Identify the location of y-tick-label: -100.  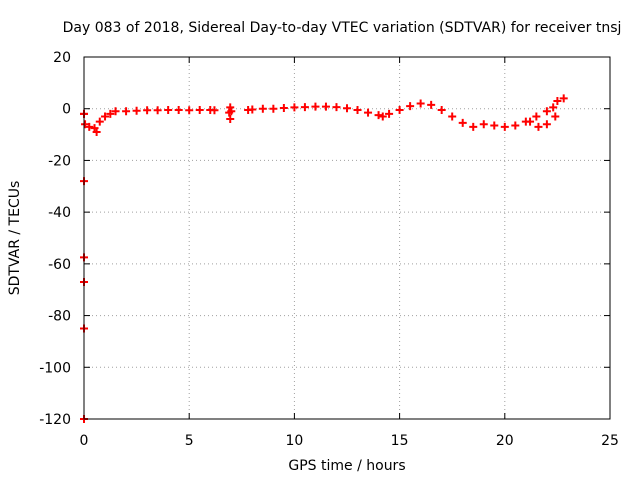
(55, 368).